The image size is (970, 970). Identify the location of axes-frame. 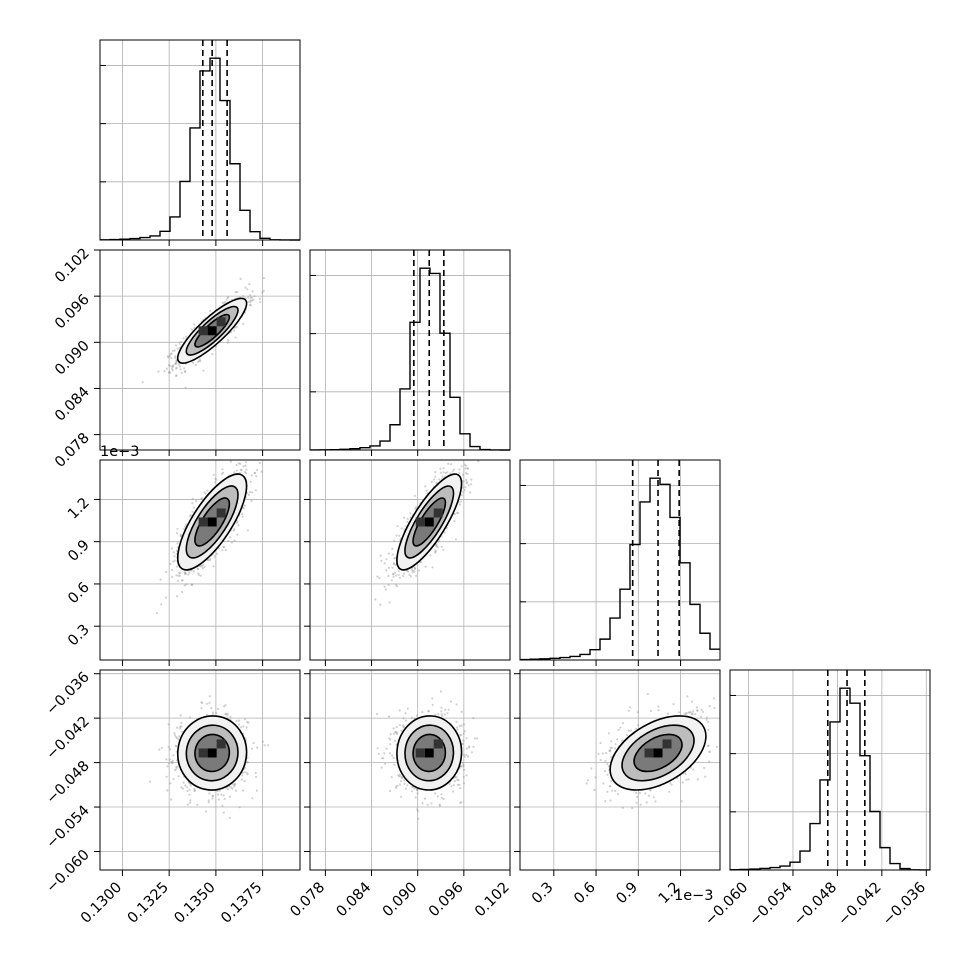
(200, 770).